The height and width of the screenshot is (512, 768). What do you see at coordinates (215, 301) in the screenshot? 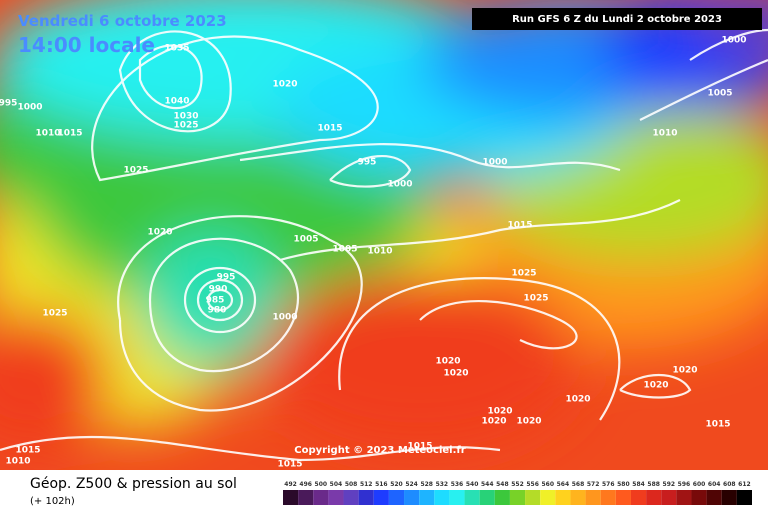
I see `isobar-label: 985` at bounding box center [215, 301].